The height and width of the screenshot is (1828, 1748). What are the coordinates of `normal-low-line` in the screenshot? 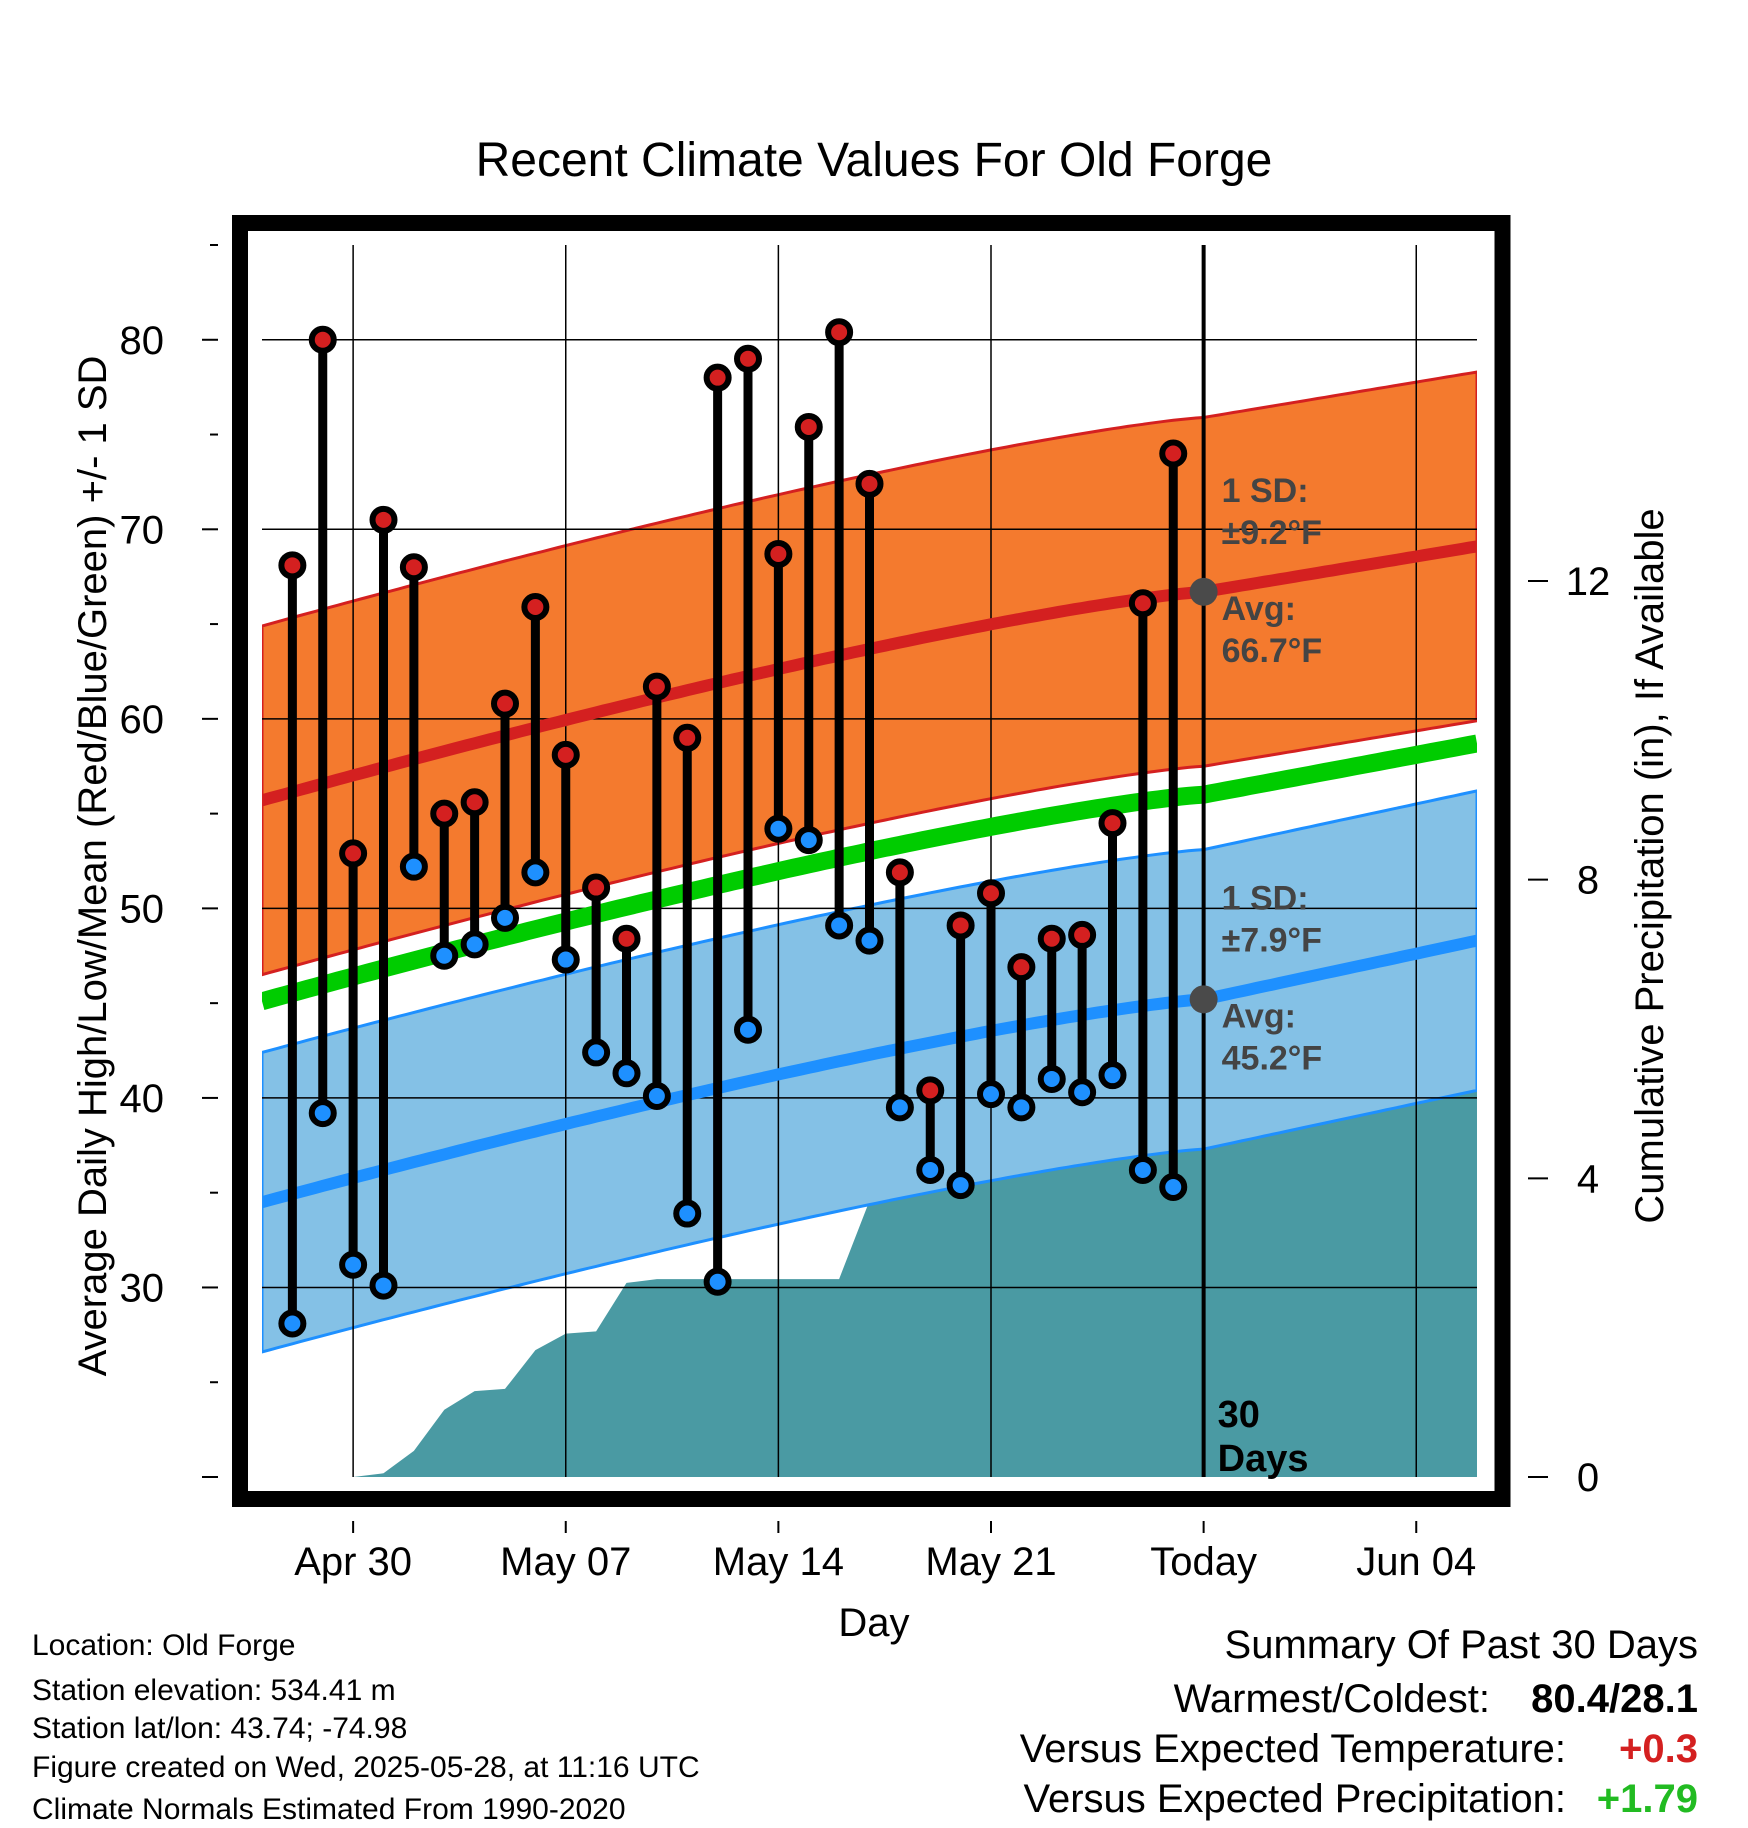 It's located at (869, 1071).